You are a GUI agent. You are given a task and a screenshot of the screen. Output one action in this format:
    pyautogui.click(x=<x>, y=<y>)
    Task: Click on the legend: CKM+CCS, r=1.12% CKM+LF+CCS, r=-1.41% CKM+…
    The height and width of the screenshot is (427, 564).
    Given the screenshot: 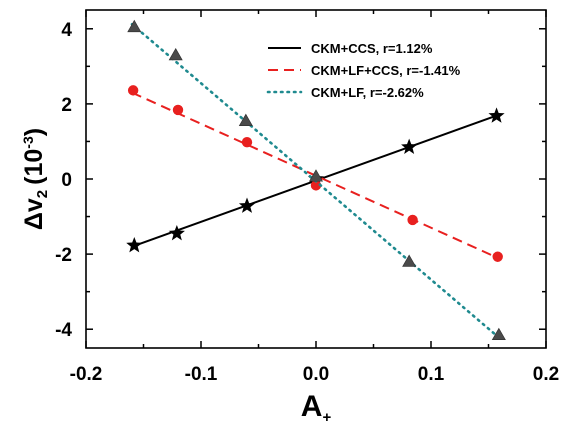 What is the action you would take?
    pyautogui.click(x=363, y=70)
    